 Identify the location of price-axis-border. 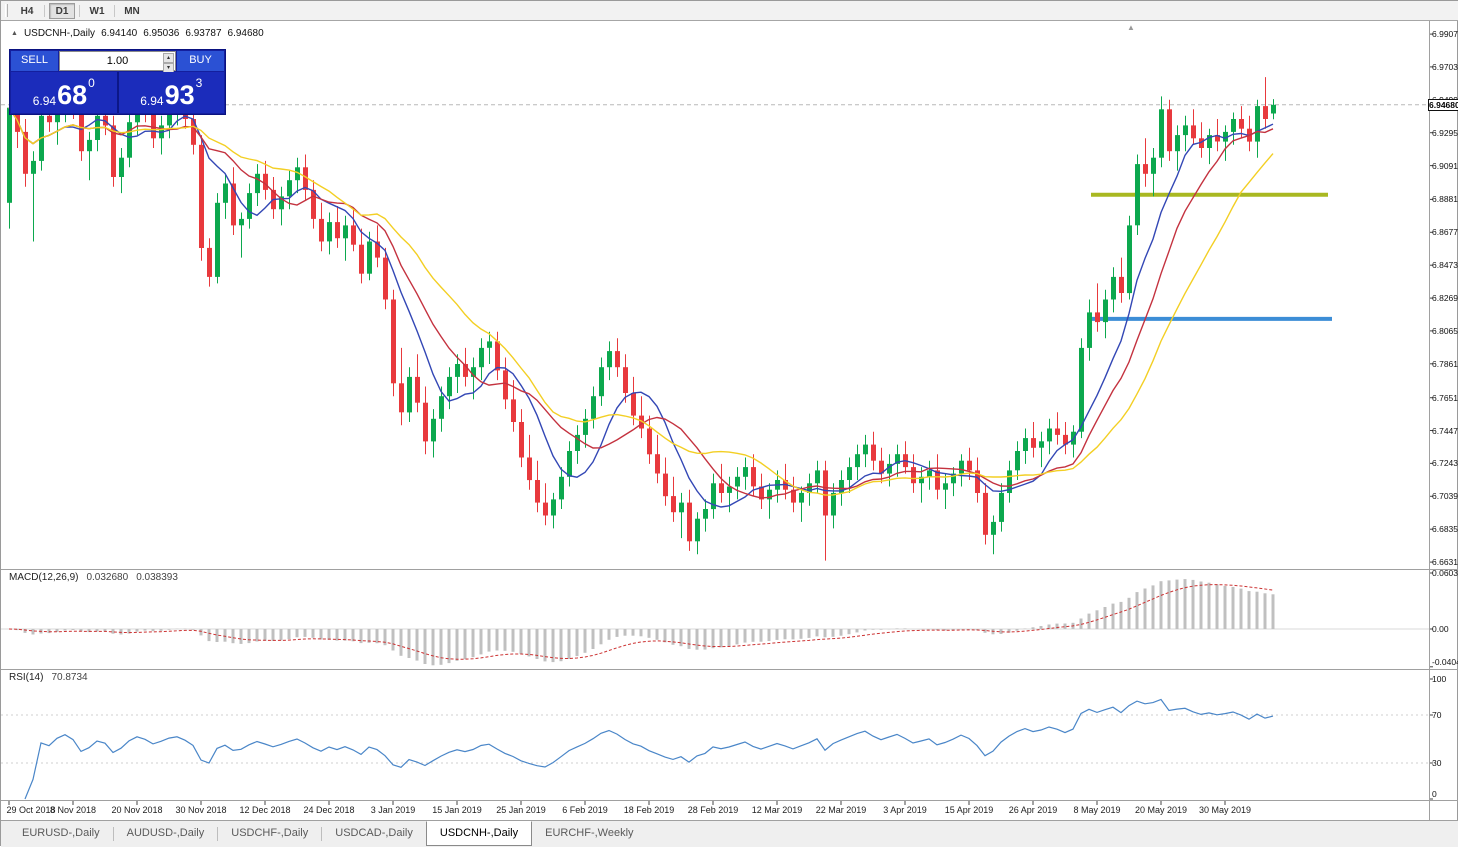
(1429, 420).